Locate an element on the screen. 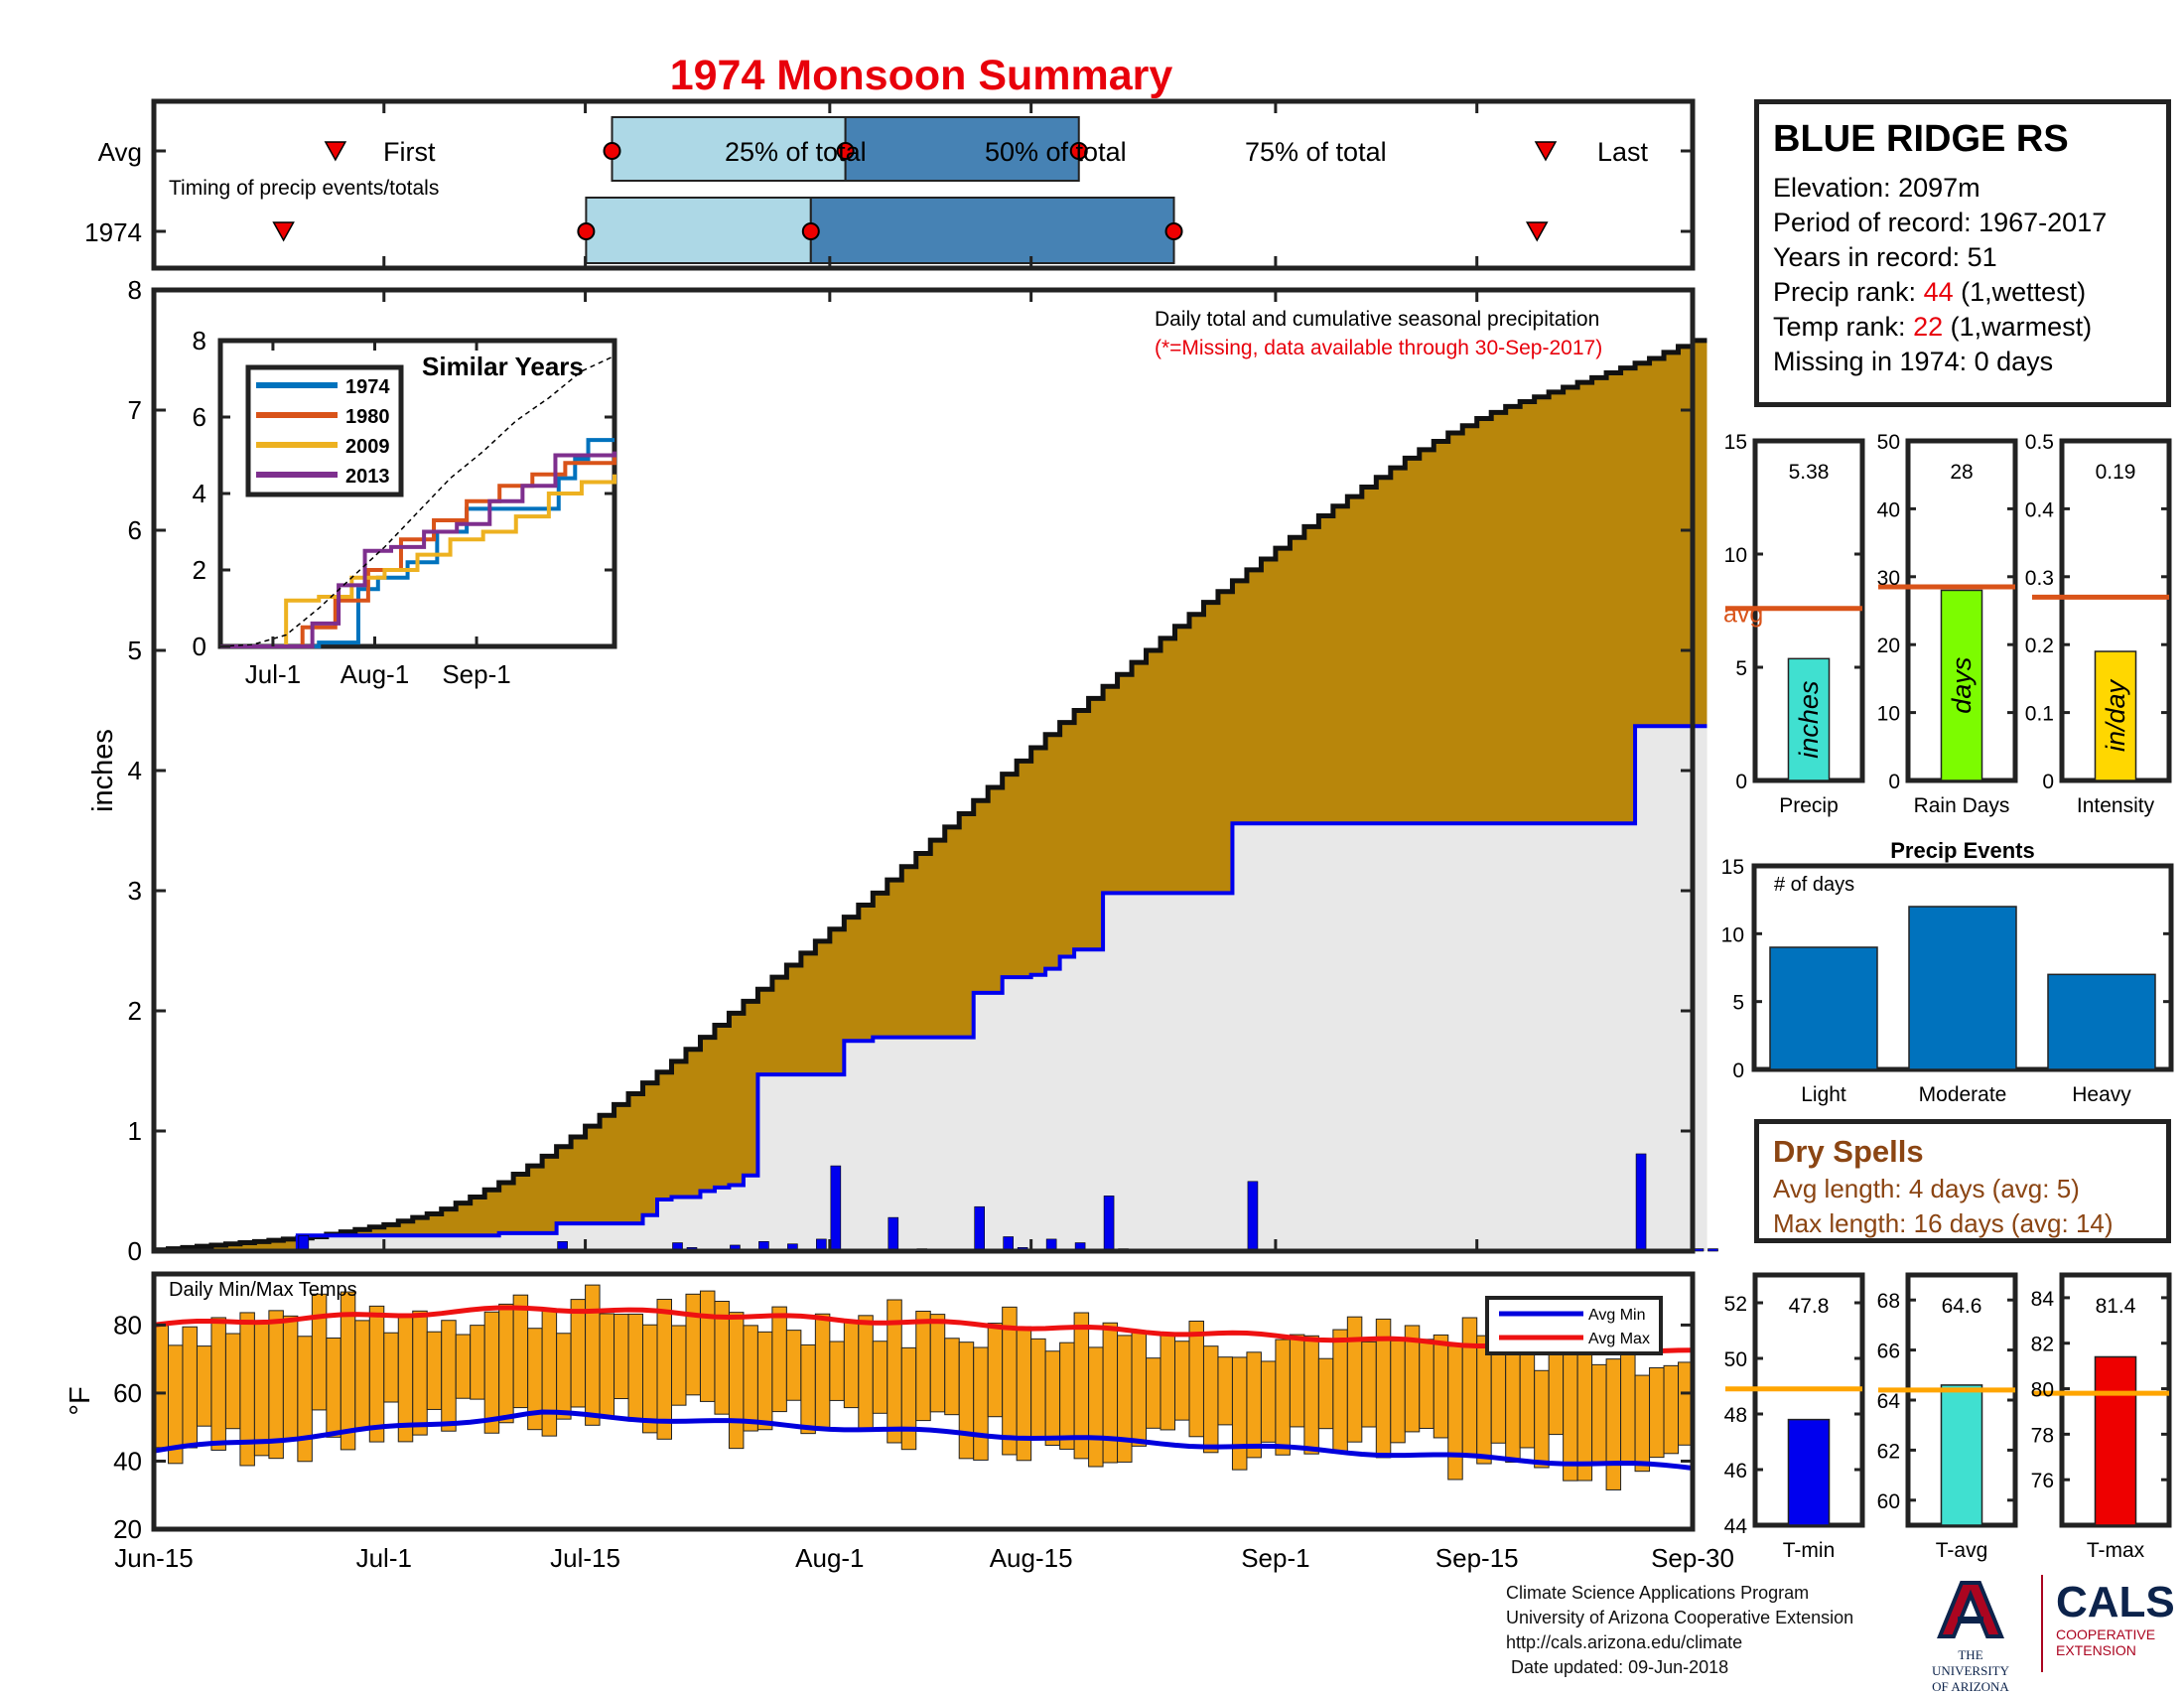 The width and height of the screenshot is (2184, 1695). logo-divider is located at coordinates (2042, 1624).